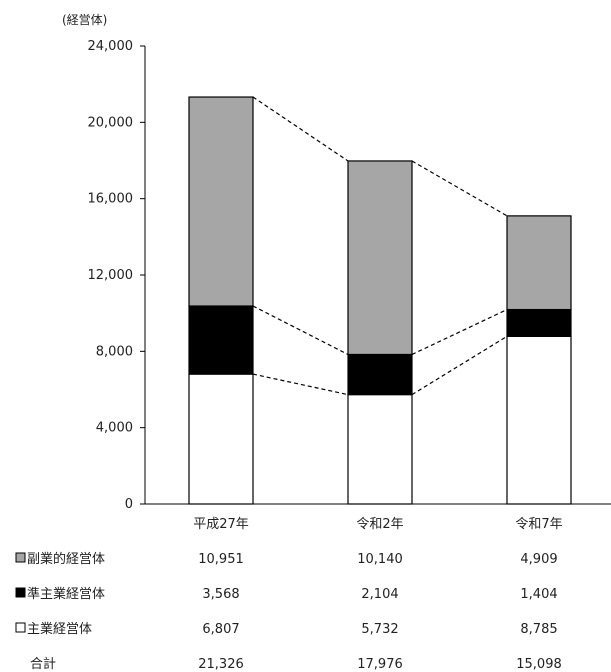 The width and height of the screenshot is (611, 672). I want to click on table-cell: 6,807, so click(220, 629).